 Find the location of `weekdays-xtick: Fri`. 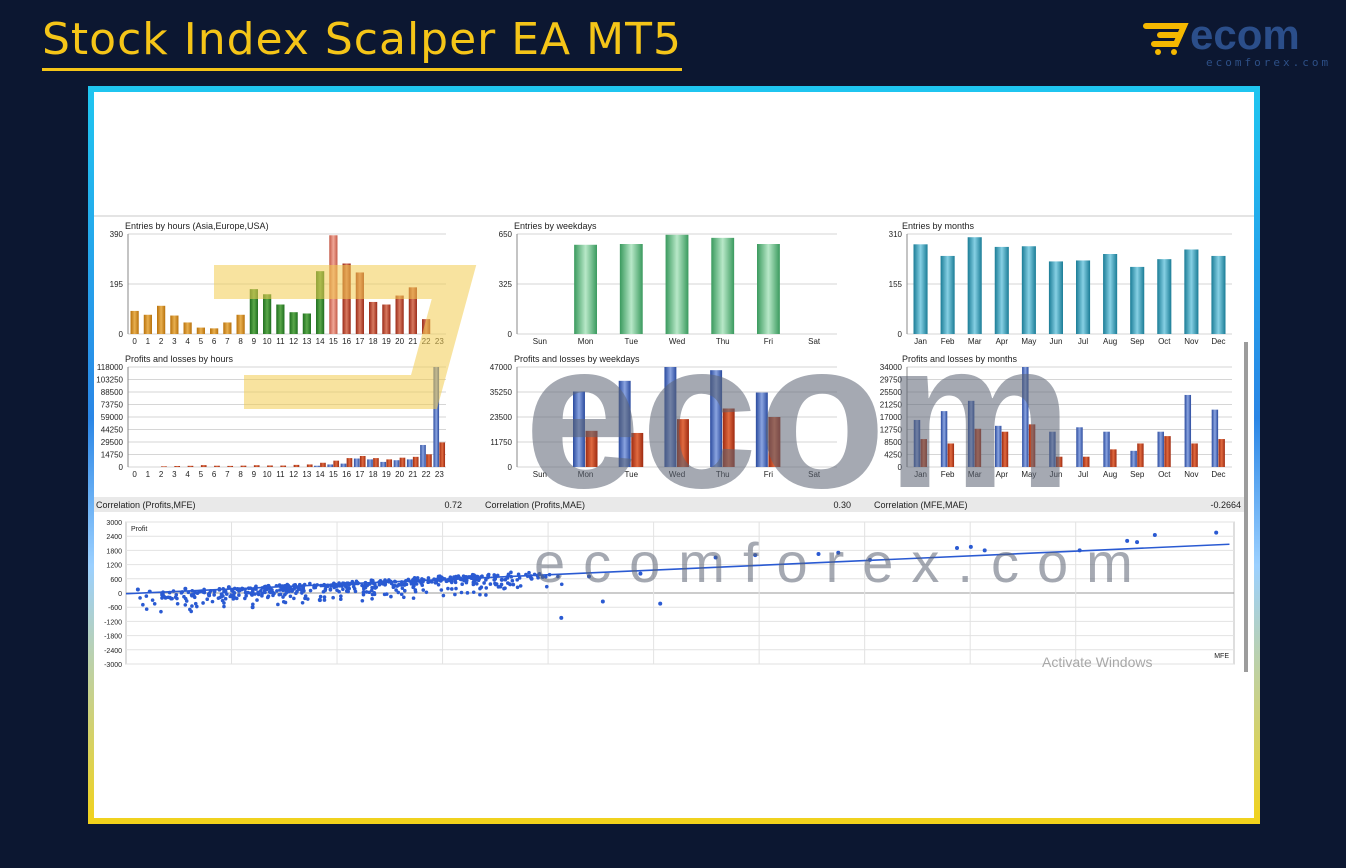

weekdays-xtick: Fri is located at coordinates (769, 341).